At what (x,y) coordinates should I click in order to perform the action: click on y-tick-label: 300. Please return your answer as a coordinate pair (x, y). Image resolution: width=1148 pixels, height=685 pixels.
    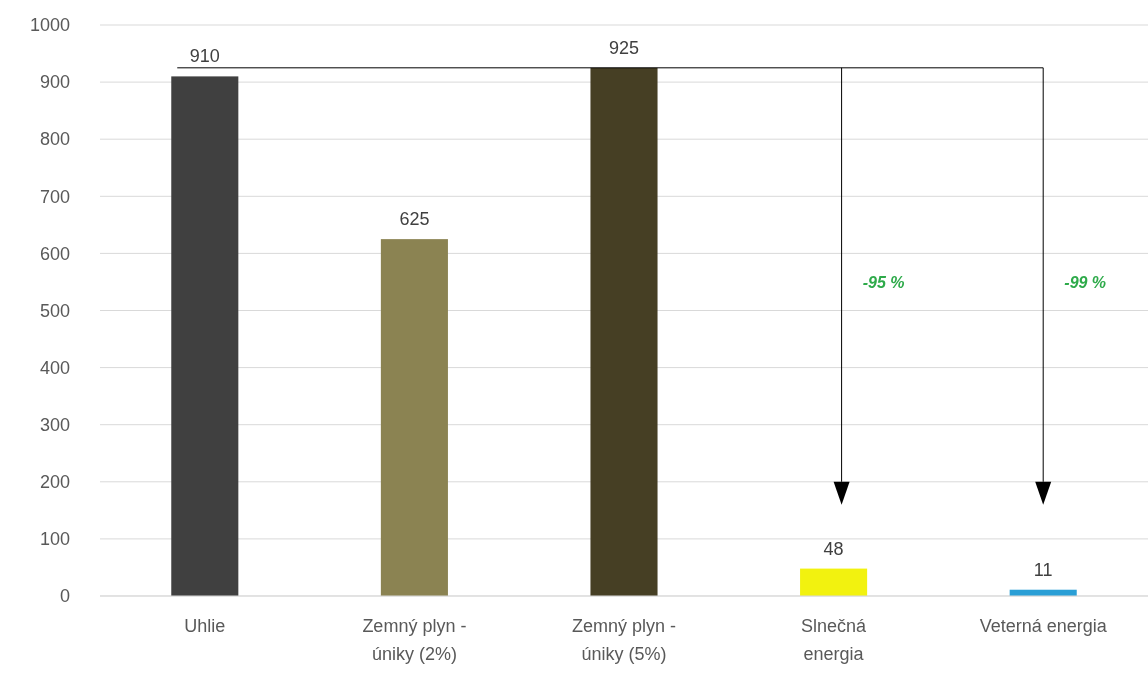
    Looking at the image, I should click on (54, 424).